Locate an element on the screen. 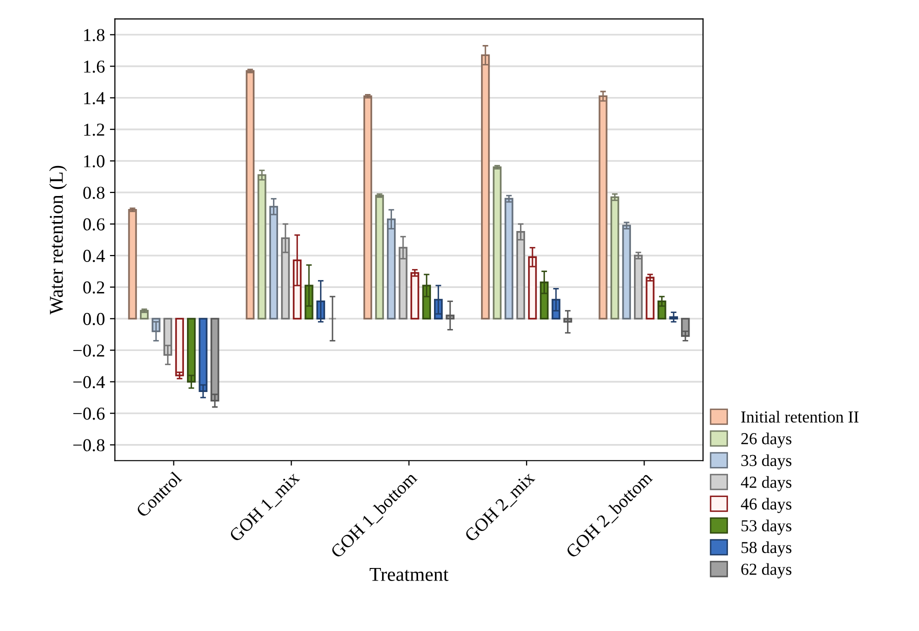 The height and width of the screenshot is (631, 919). y-tick-label: 1.2 is located at coordinates (94, 130).